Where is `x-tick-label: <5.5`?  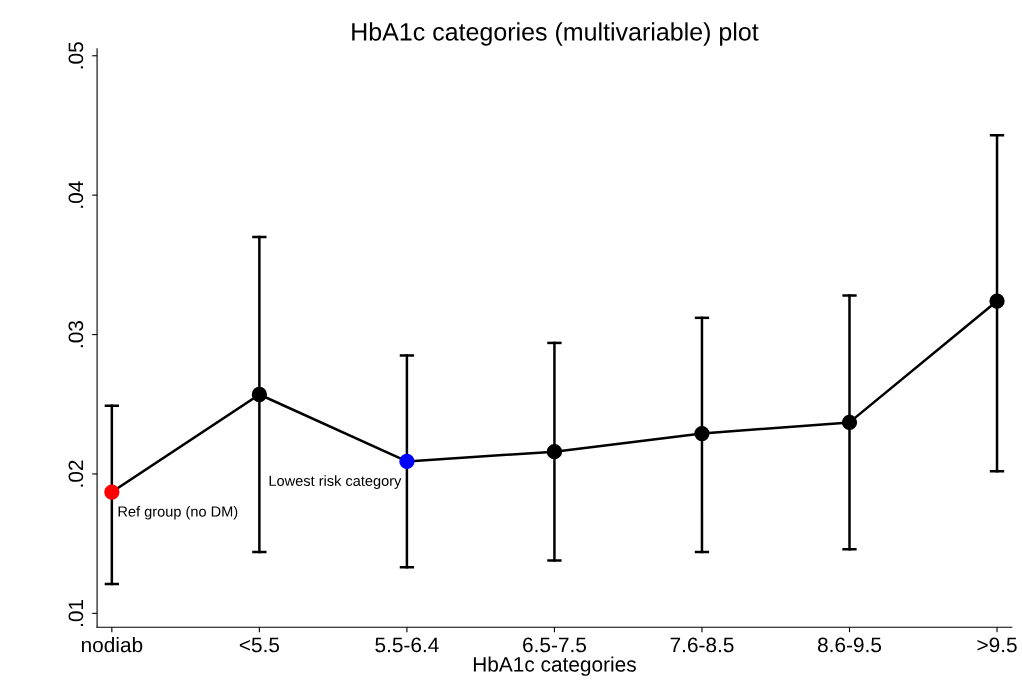 x-tick-label: <5.5 is located at coordinates (259, 645).